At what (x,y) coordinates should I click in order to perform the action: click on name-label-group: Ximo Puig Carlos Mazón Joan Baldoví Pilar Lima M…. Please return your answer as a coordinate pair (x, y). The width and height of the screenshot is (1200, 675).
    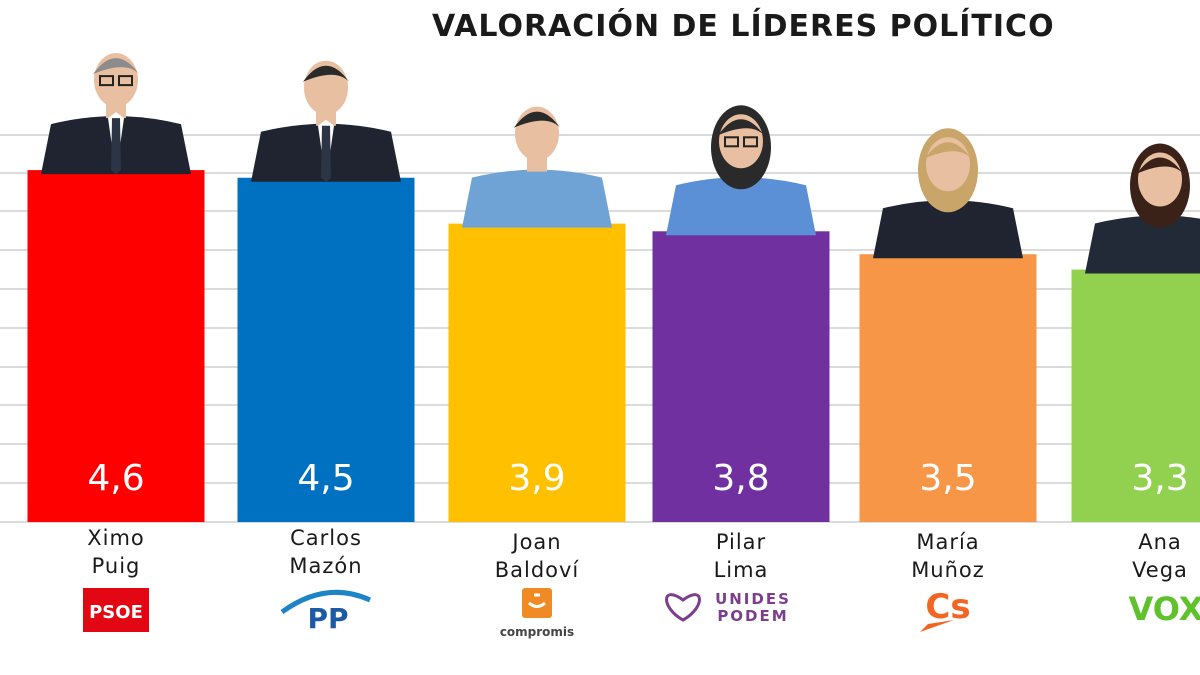
    Looking at the image, I should click on (637, 554).